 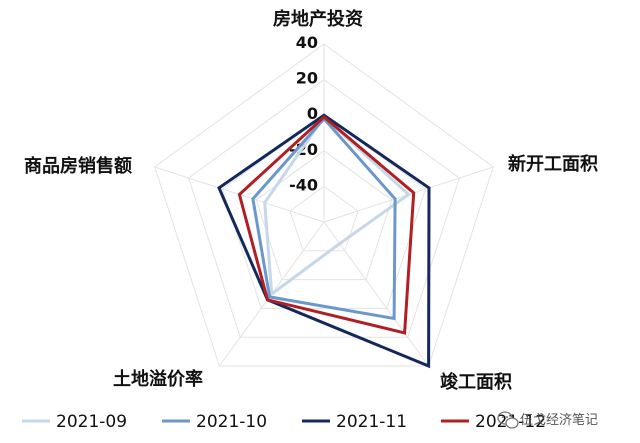 What do you see at coordinates (508, 420) in the screenshot?
I see `wechat-icon` at bounding box center [508, 420].